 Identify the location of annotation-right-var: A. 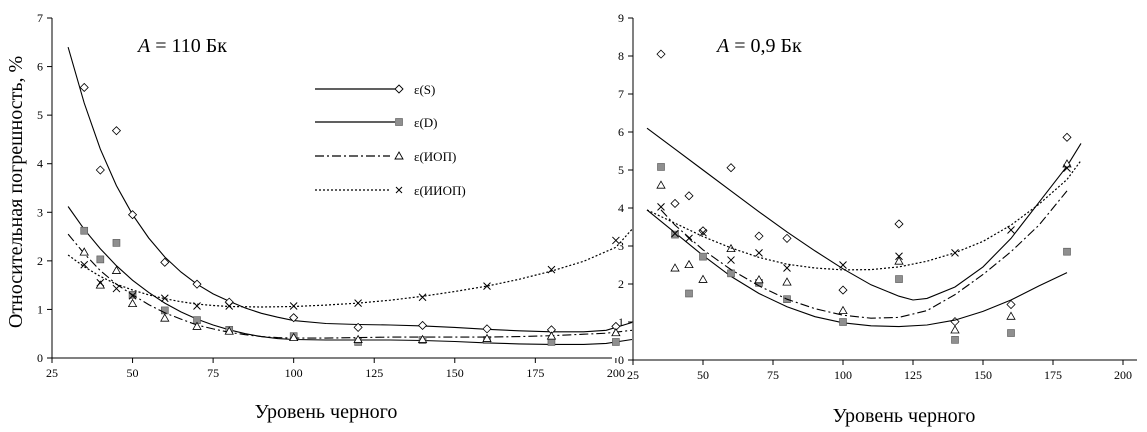
(722, 46).